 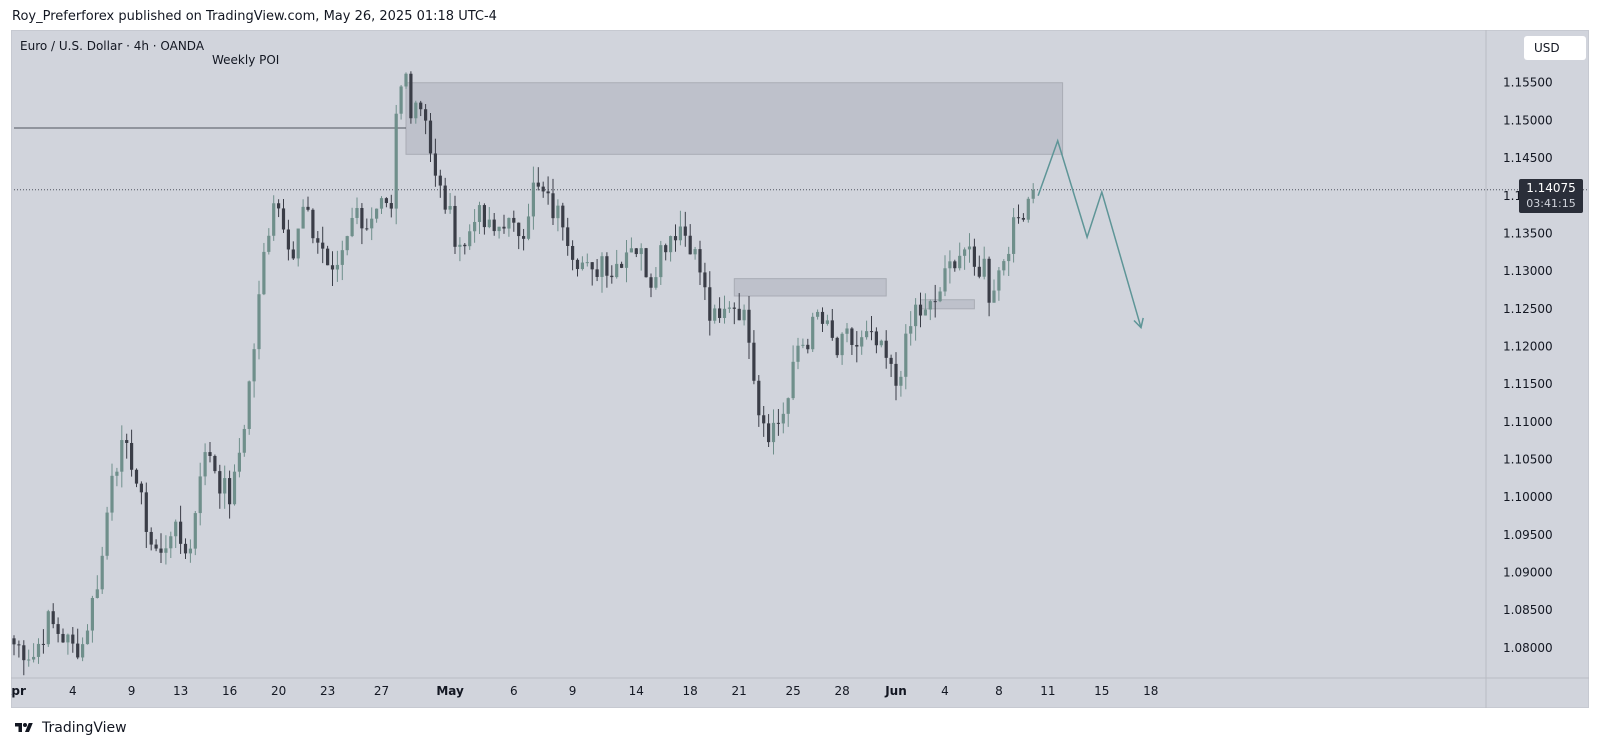 I want to click on time-tick-label: 15, so click(x=1101, y=691).